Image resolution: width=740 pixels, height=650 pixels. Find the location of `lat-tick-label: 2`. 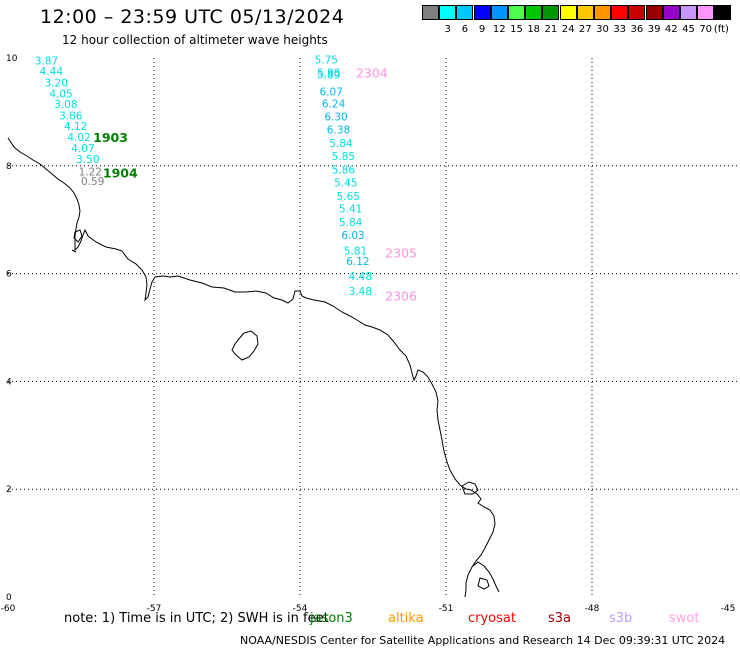

lat-tick-label: 2 is located at coordinates (9, 490).